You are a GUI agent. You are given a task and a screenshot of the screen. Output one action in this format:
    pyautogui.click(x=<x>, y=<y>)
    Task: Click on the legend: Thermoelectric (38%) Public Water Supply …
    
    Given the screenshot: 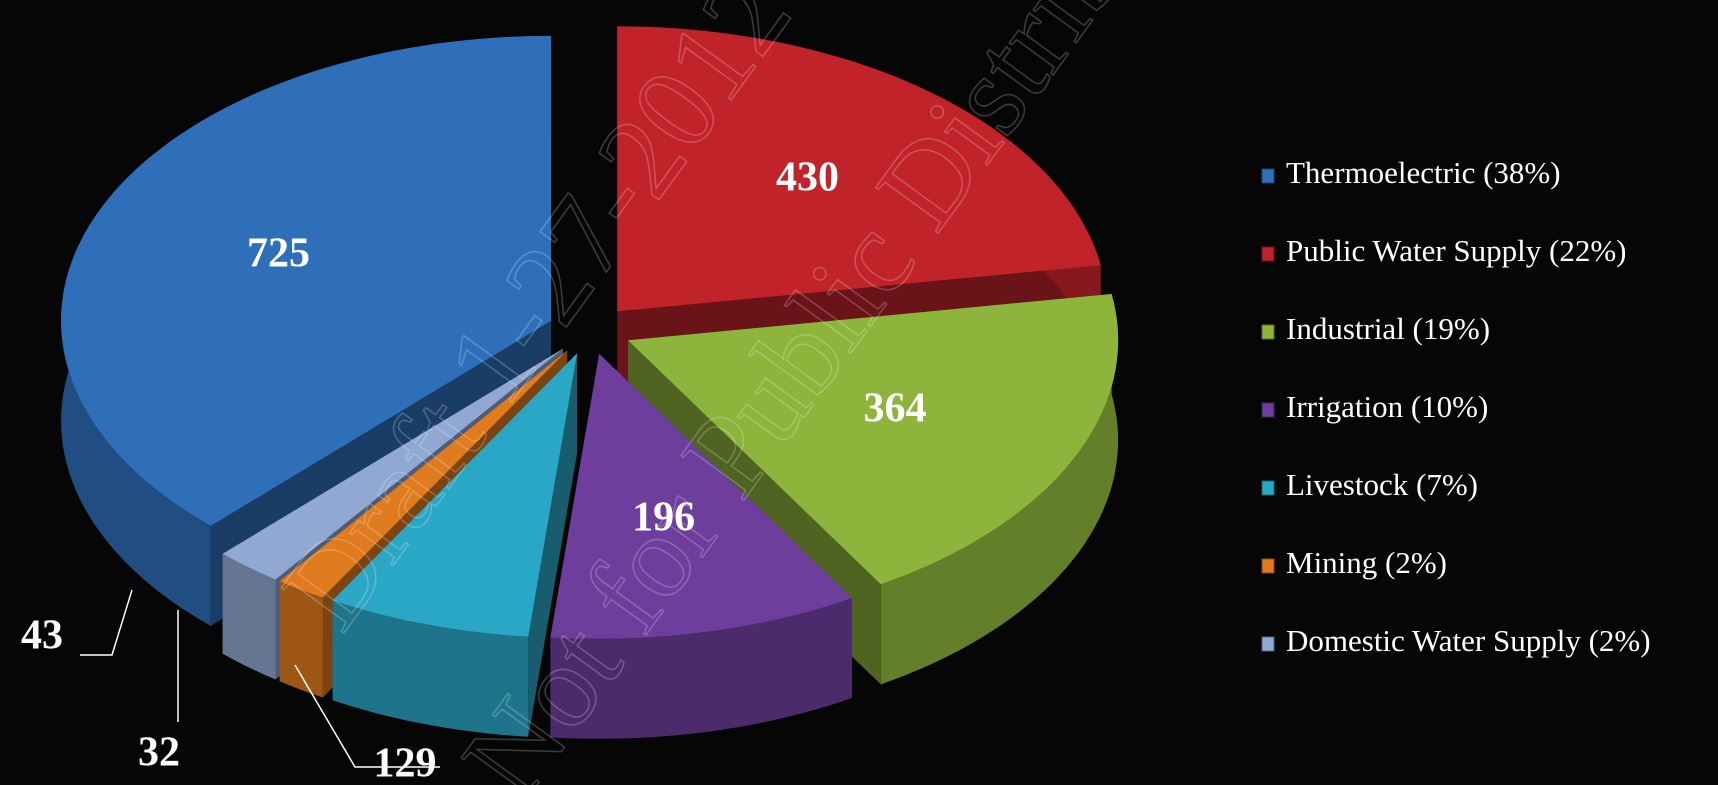 What is the action you would take?
    pyautogui.click(x=1456, y=406)
    